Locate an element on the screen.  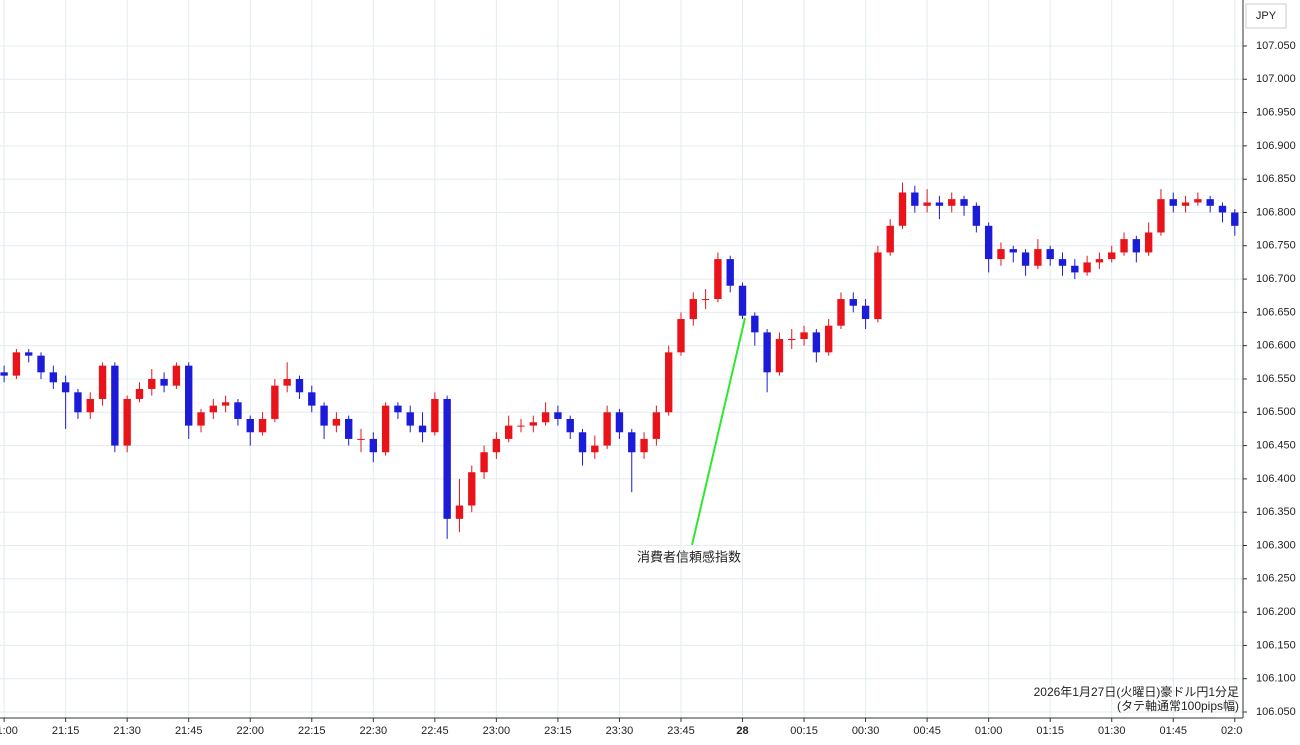
x-tick-label: 28 is located at coordinates (742, 731).